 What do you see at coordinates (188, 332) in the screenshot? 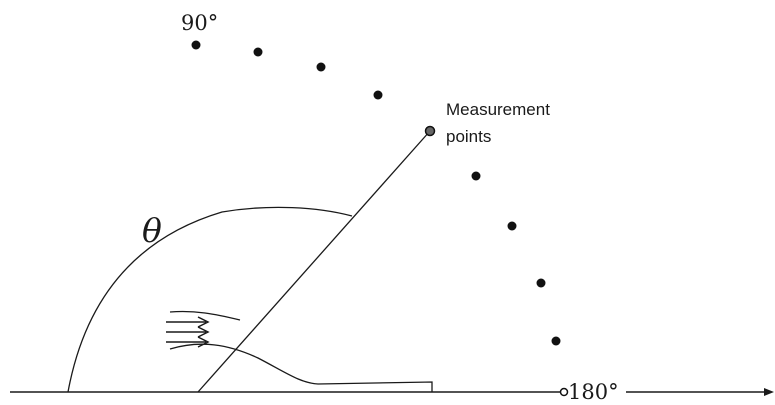
I see `triple-right-arrow-icon` at bounding box center [188, 332].